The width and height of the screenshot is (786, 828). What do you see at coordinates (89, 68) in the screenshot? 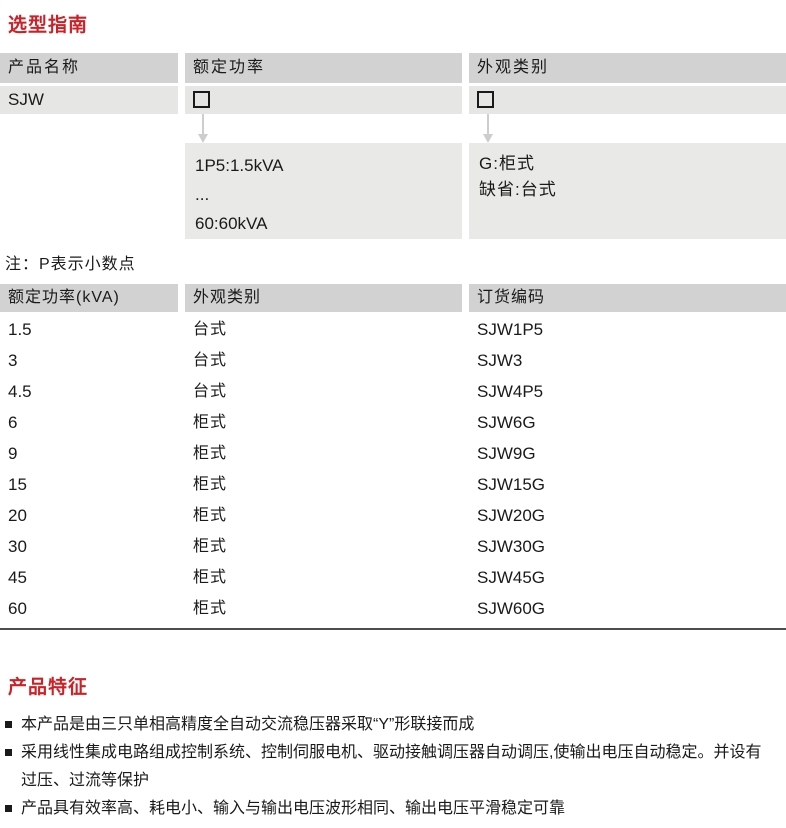
I see `column-header-product-name: 产品名称` at bounding box center [89, 68].